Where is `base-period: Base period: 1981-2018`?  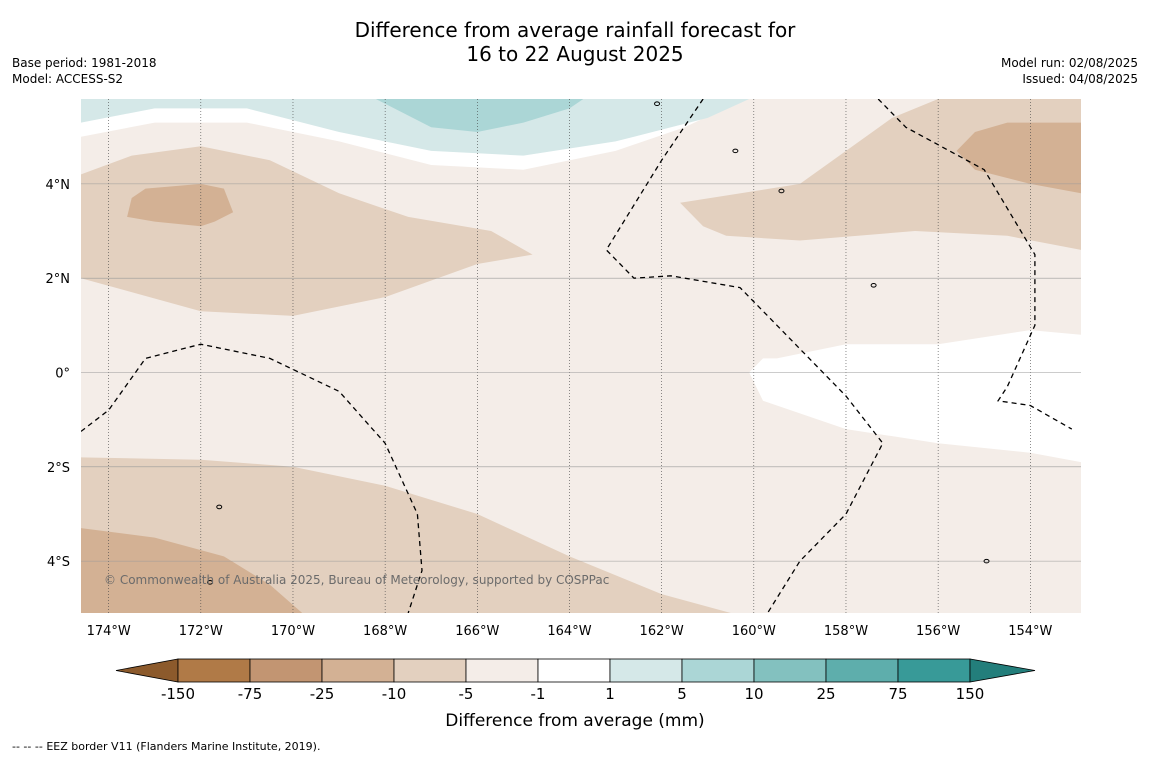
base-period: Base period: 1981-2018 is located at coordinates (84, 63).